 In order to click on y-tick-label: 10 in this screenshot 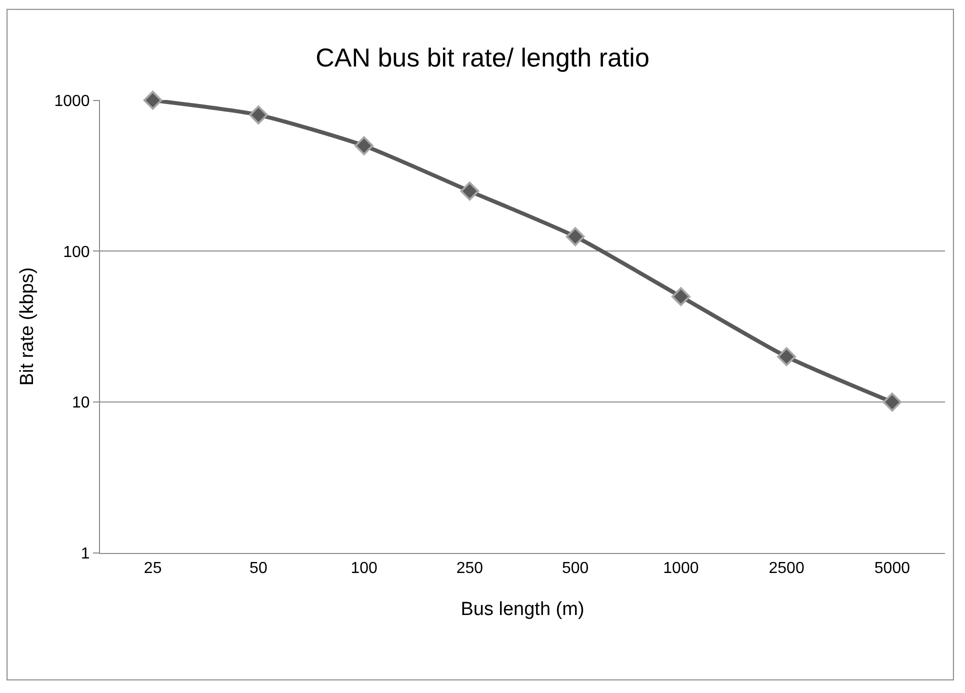, I will do `click(81, 403)`.